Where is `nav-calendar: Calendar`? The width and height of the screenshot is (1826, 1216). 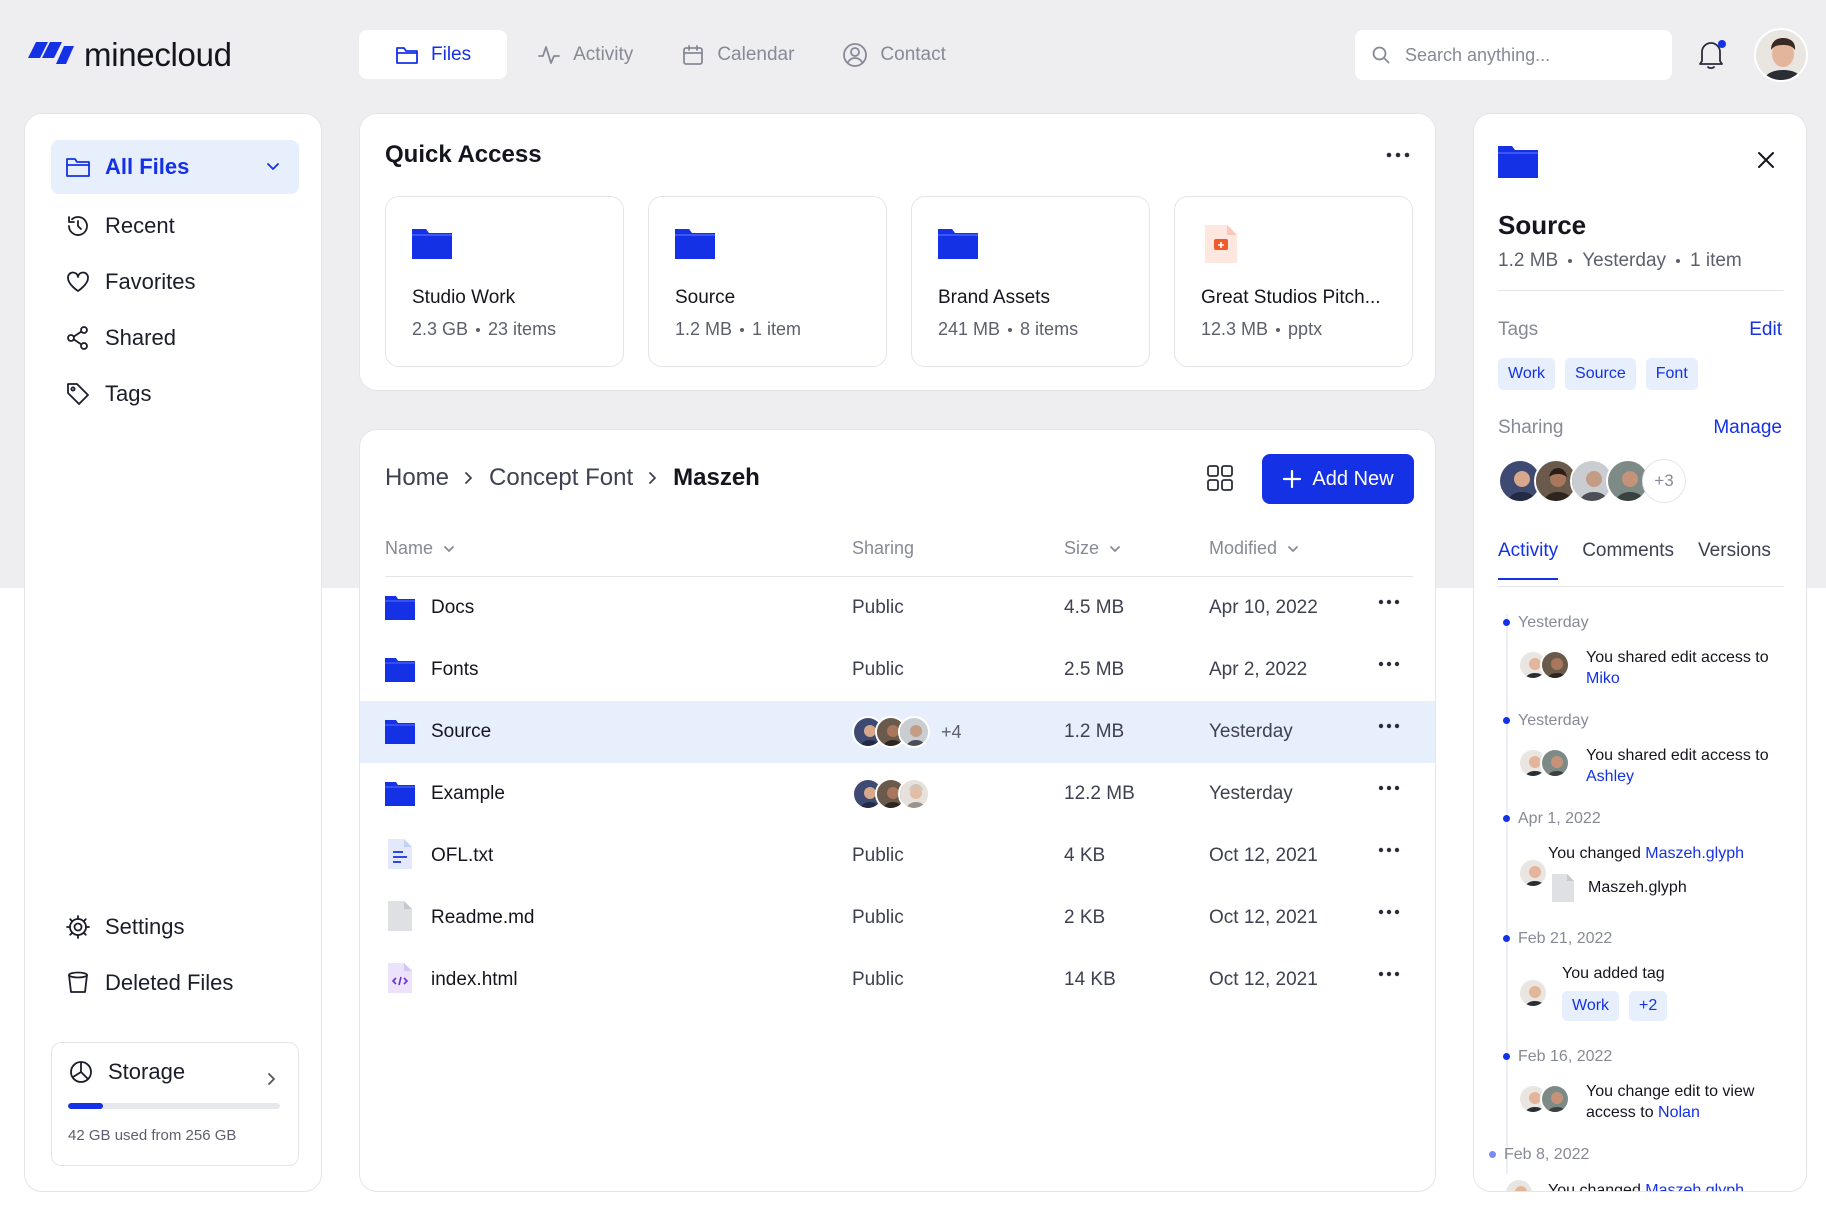
nav-calendar: Calendar is located at coordinates (737, 54).